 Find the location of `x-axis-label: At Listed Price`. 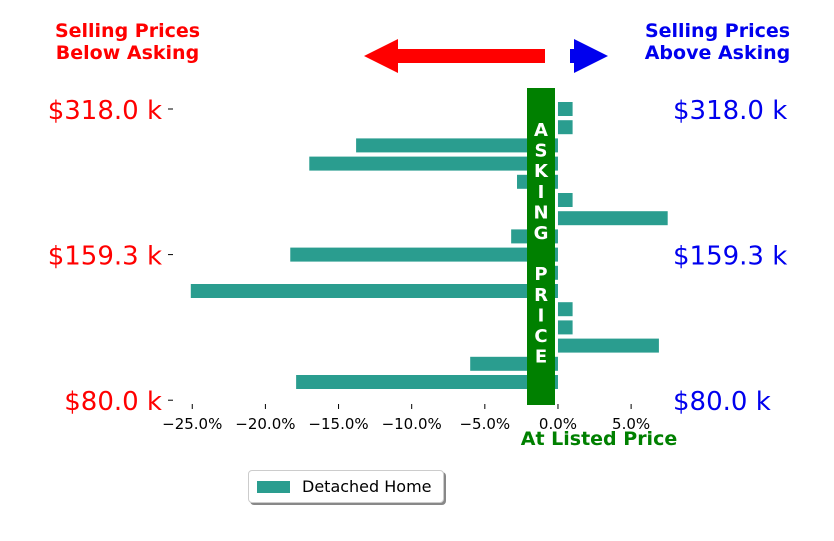

x-axis-label: At Listed Price is located at coordinates (599, 439).